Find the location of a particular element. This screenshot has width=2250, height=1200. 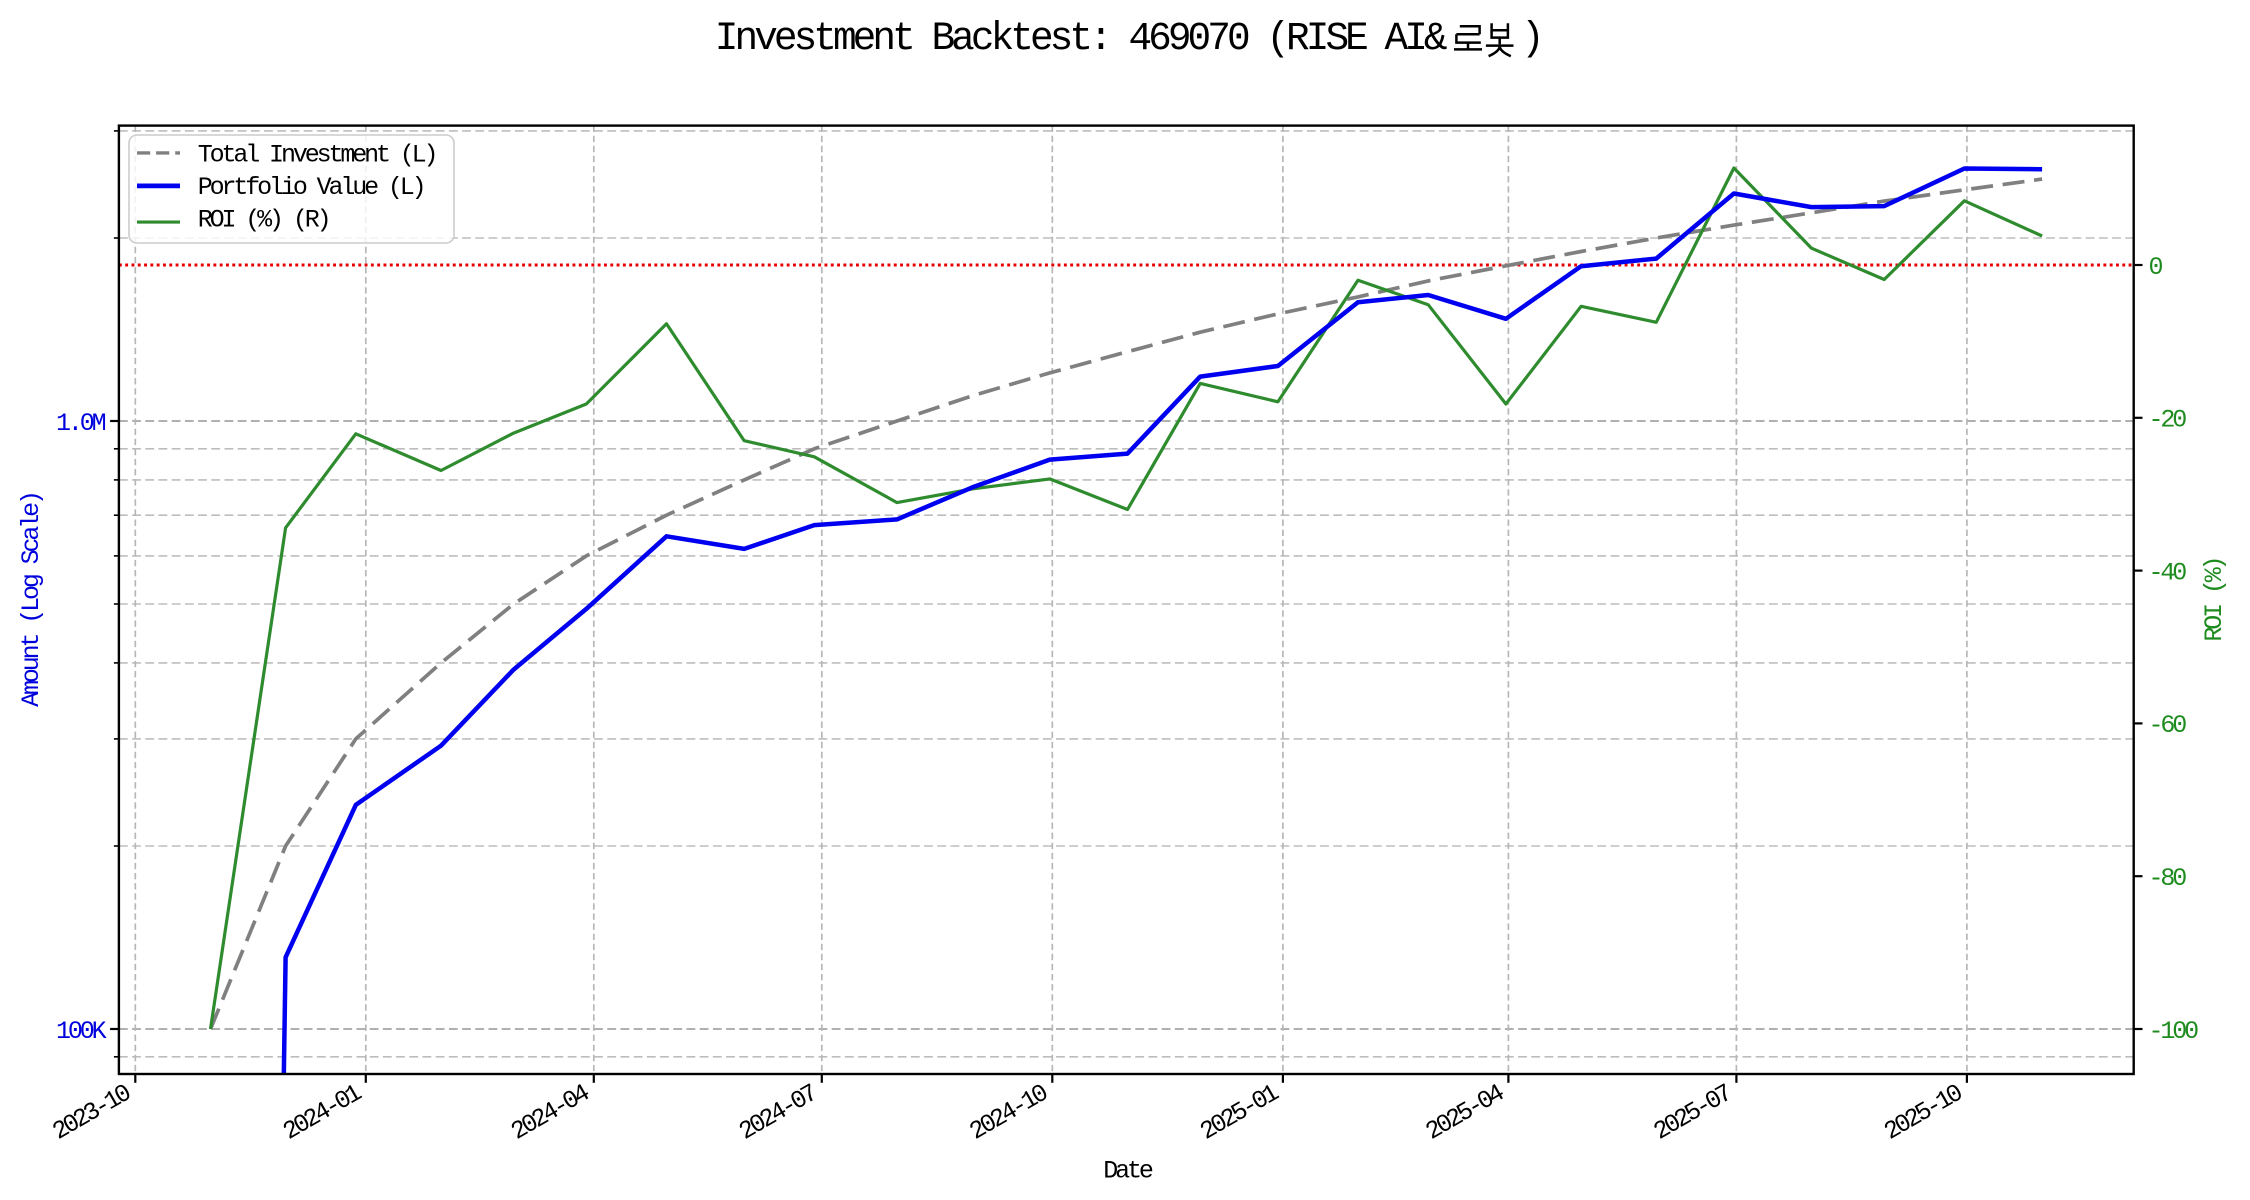

svg-text:Investment Backtest: 469070 (R: Investment Backtest: 469070 (RISE AI& is located at coordinates (1081, 38).